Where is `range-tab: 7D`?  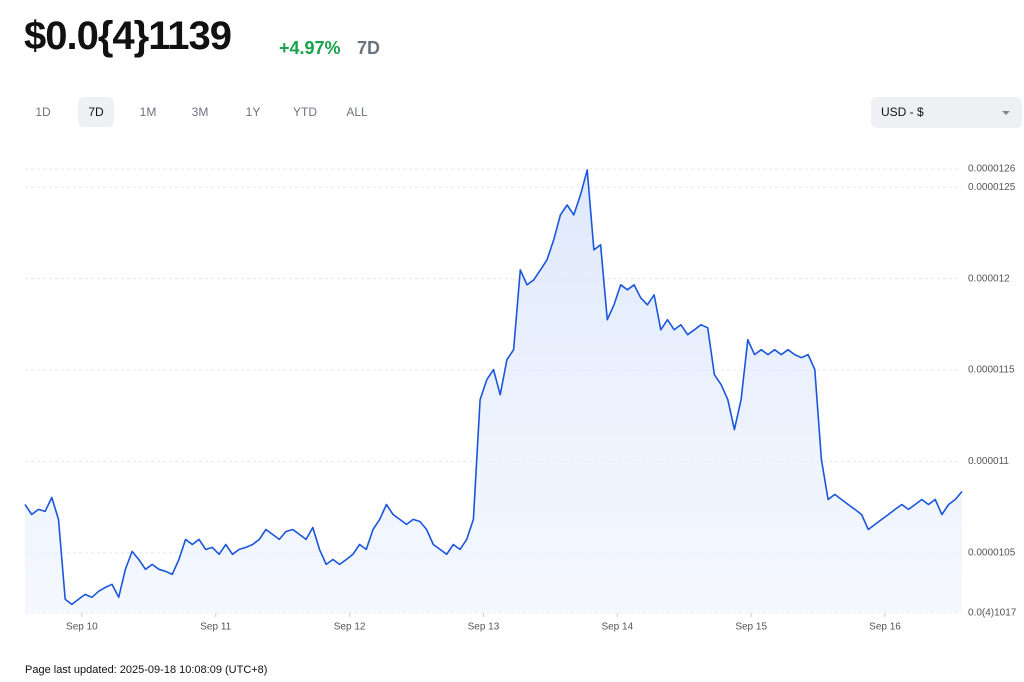 range-tab: 7D is located at coordinates (96, 112).